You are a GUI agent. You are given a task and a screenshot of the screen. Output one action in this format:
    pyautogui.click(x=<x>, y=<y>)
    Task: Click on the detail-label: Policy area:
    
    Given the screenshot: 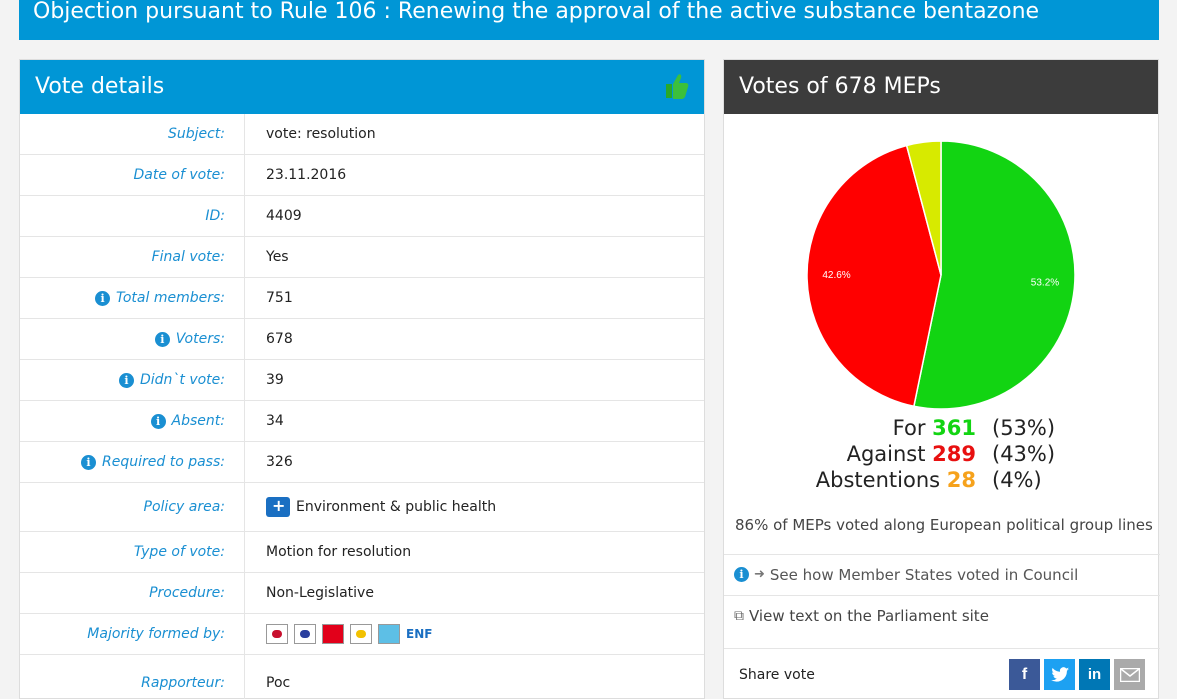 What is the action you would take?
    pyautogui.click(x=132, y=507)
    